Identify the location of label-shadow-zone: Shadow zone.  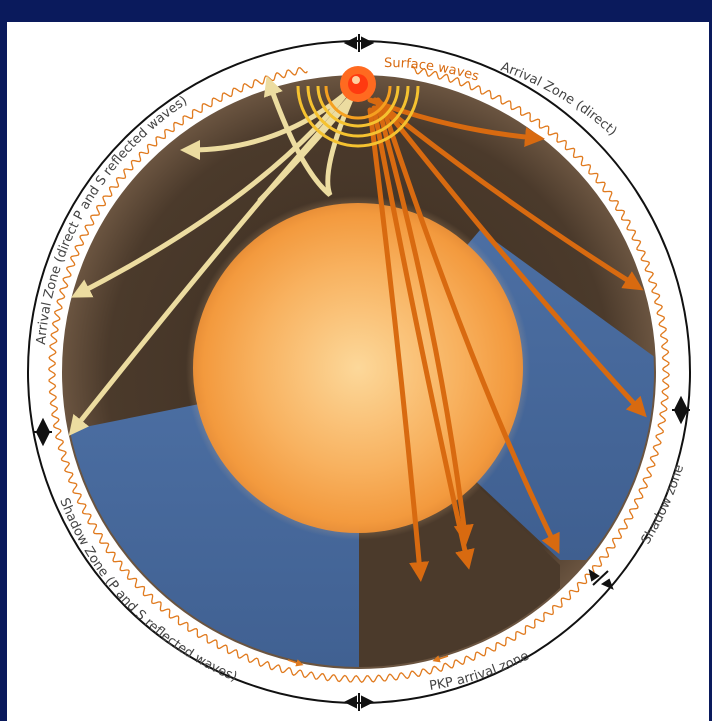
(663, 505).